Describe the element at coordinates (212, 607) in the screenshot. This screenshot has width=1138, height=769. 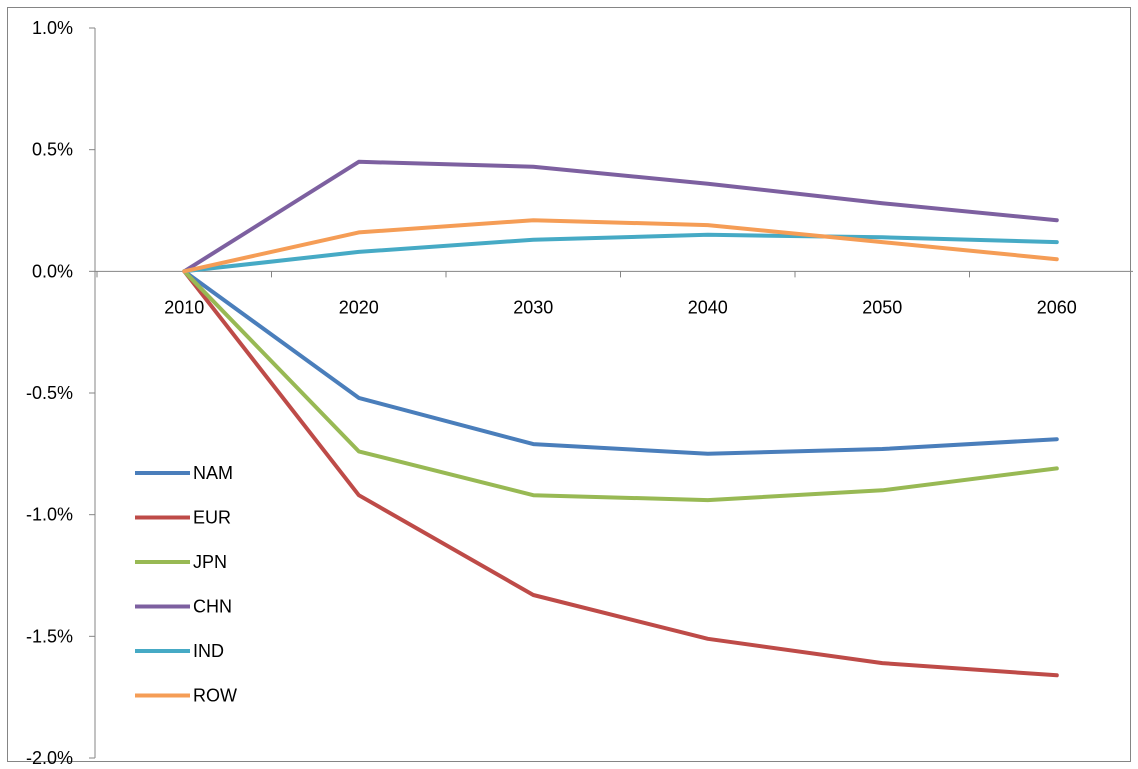
I see `legend-label-chn: CHN` at that location.